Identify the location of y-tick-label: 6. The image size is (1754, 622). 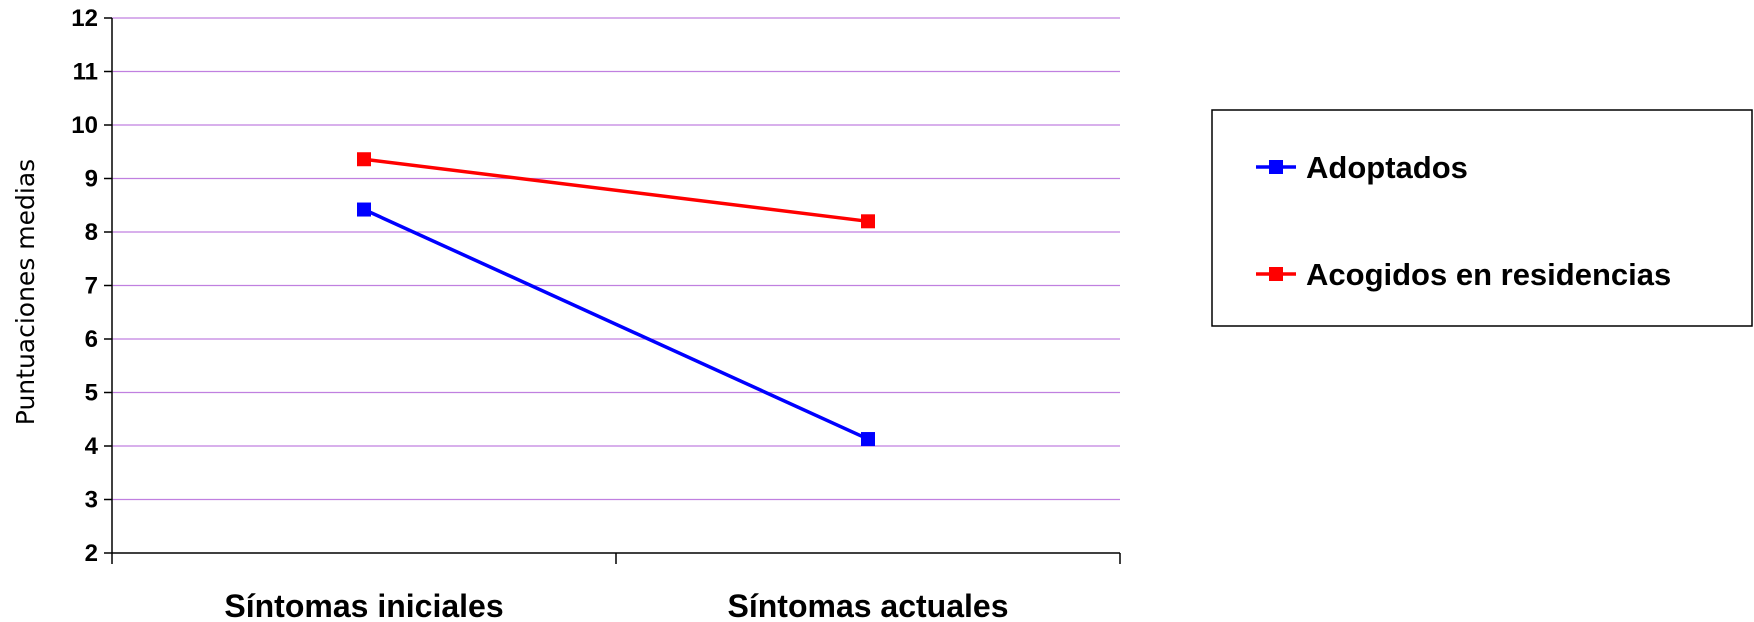
(91, 339).